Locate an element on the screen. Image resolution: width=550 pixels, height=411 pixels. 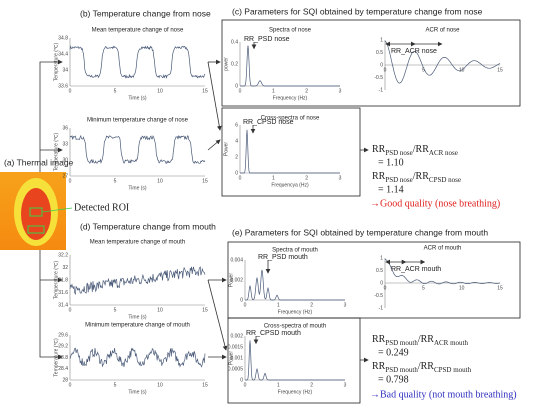
y-tick-label: 31.6 is located at coordinates (63, 293).